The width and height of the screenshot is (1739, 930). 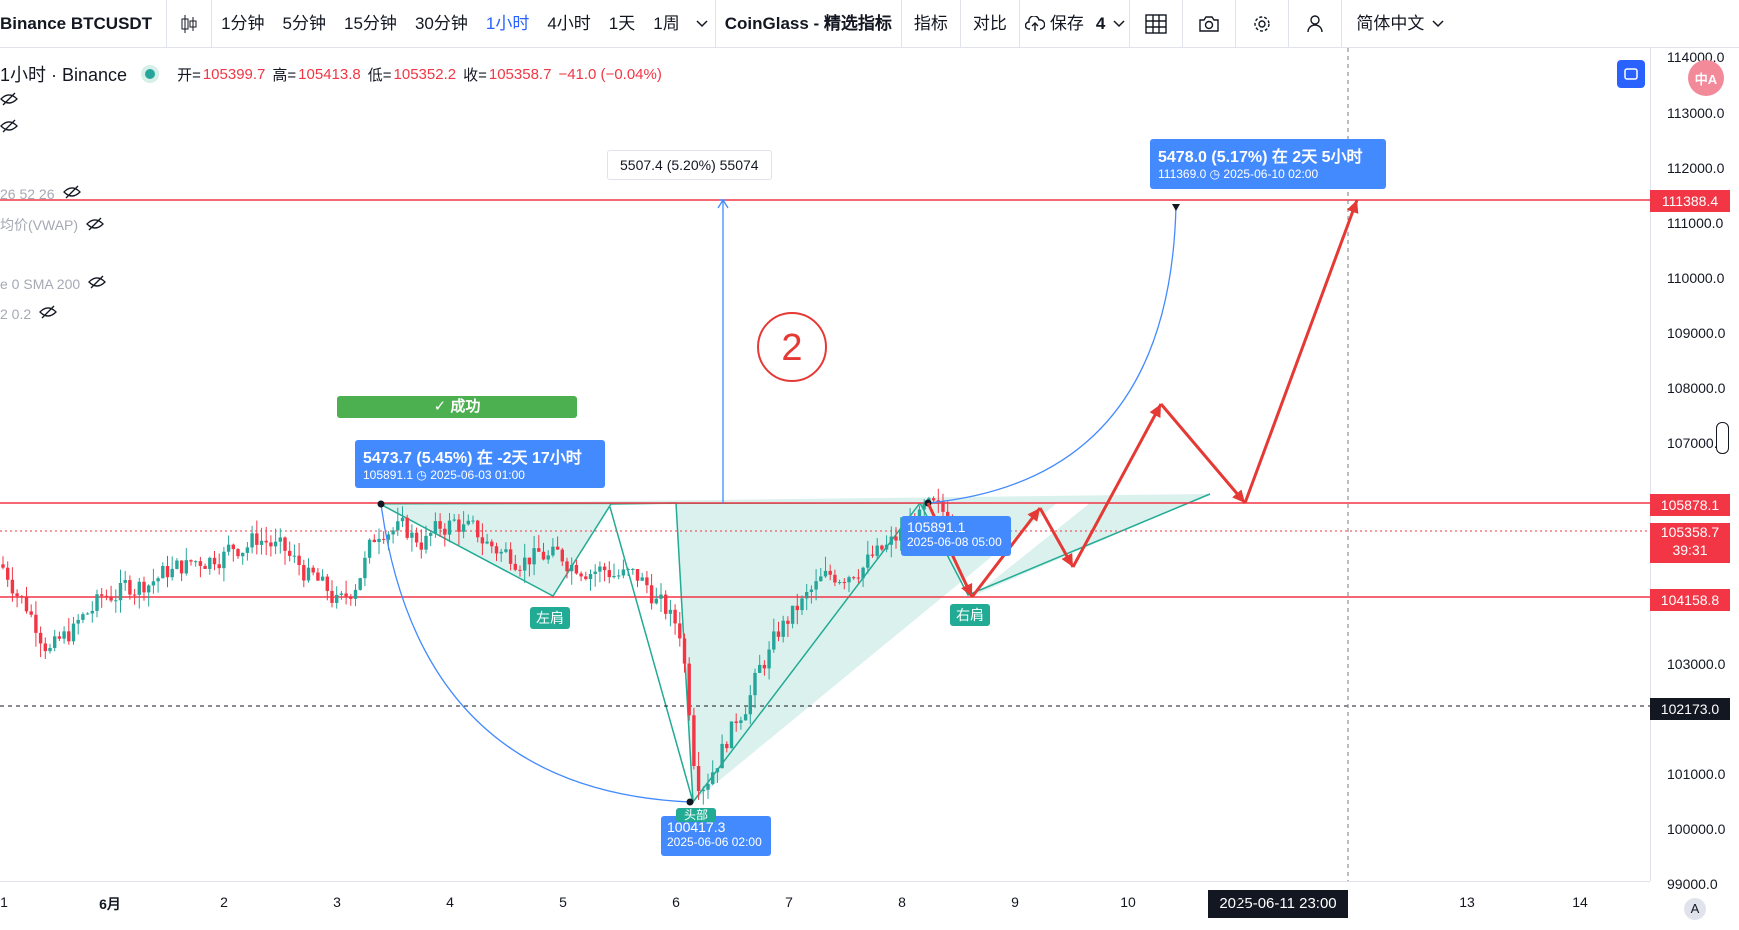 What do you see at coordinates (441, 23) in the screenshot?
I see `interval-30m: 30分钟` at bounding box center [441, 23].